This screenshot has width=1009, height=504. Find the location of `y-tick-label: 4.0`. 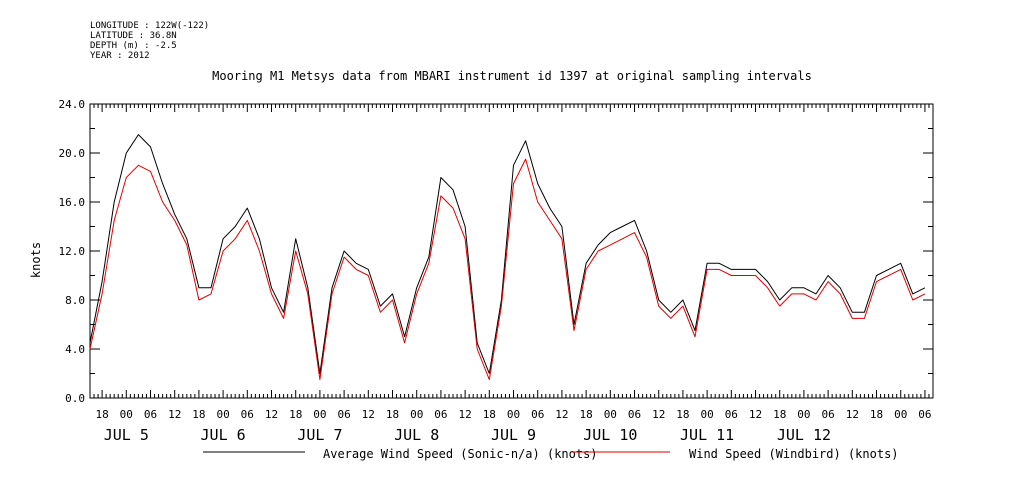

y-tick-label: 4.0 is located at coordinates (75, 349).